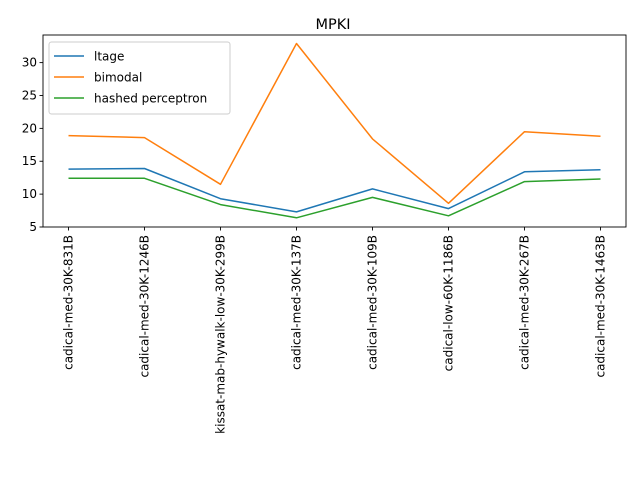 This screenshot has width=640, height=480. I want to click on y-tick-label-4: 25, so click(29, 95).